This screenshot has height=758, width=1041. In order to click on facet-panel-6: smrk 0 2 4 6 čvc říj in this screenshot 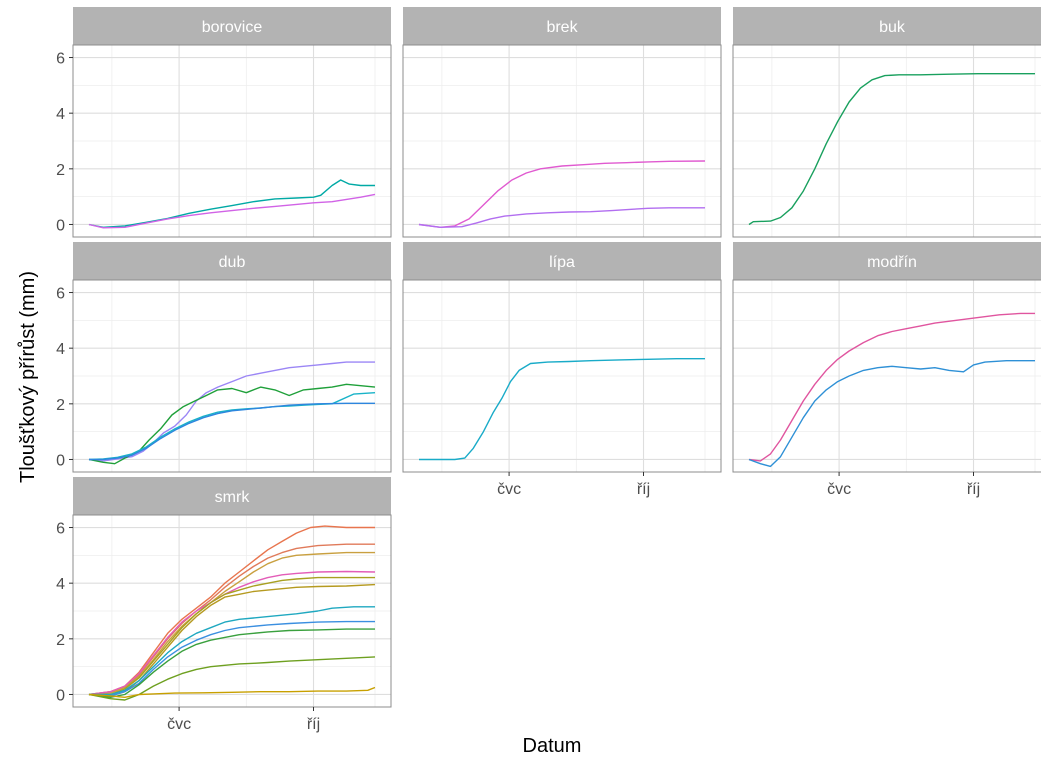, I will do `click(224, 605)`.